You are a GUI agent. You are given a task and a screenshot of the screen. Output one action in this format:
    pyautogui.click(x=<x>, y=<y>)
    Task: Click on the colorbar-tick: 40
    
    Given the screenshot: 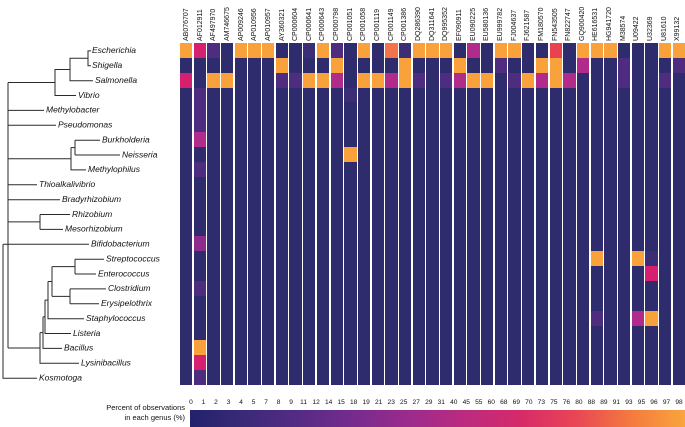 What is the action you would take?
    pyautogui.click(x=454, y=402)
    